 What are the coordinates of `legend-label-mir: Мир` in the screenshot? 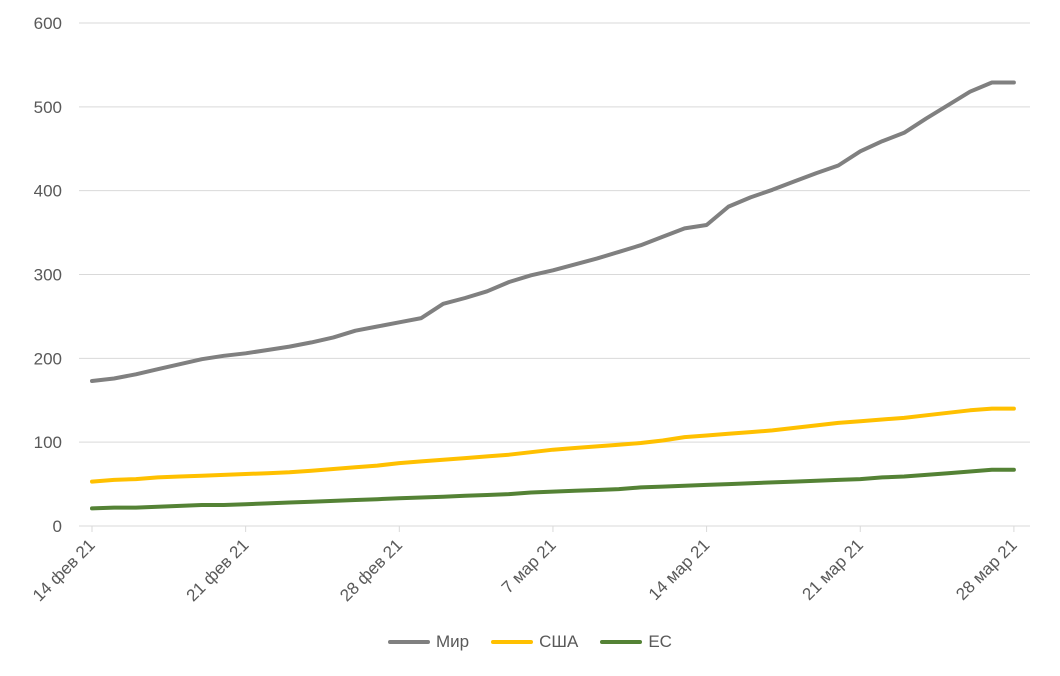 It's located at (453, 641).